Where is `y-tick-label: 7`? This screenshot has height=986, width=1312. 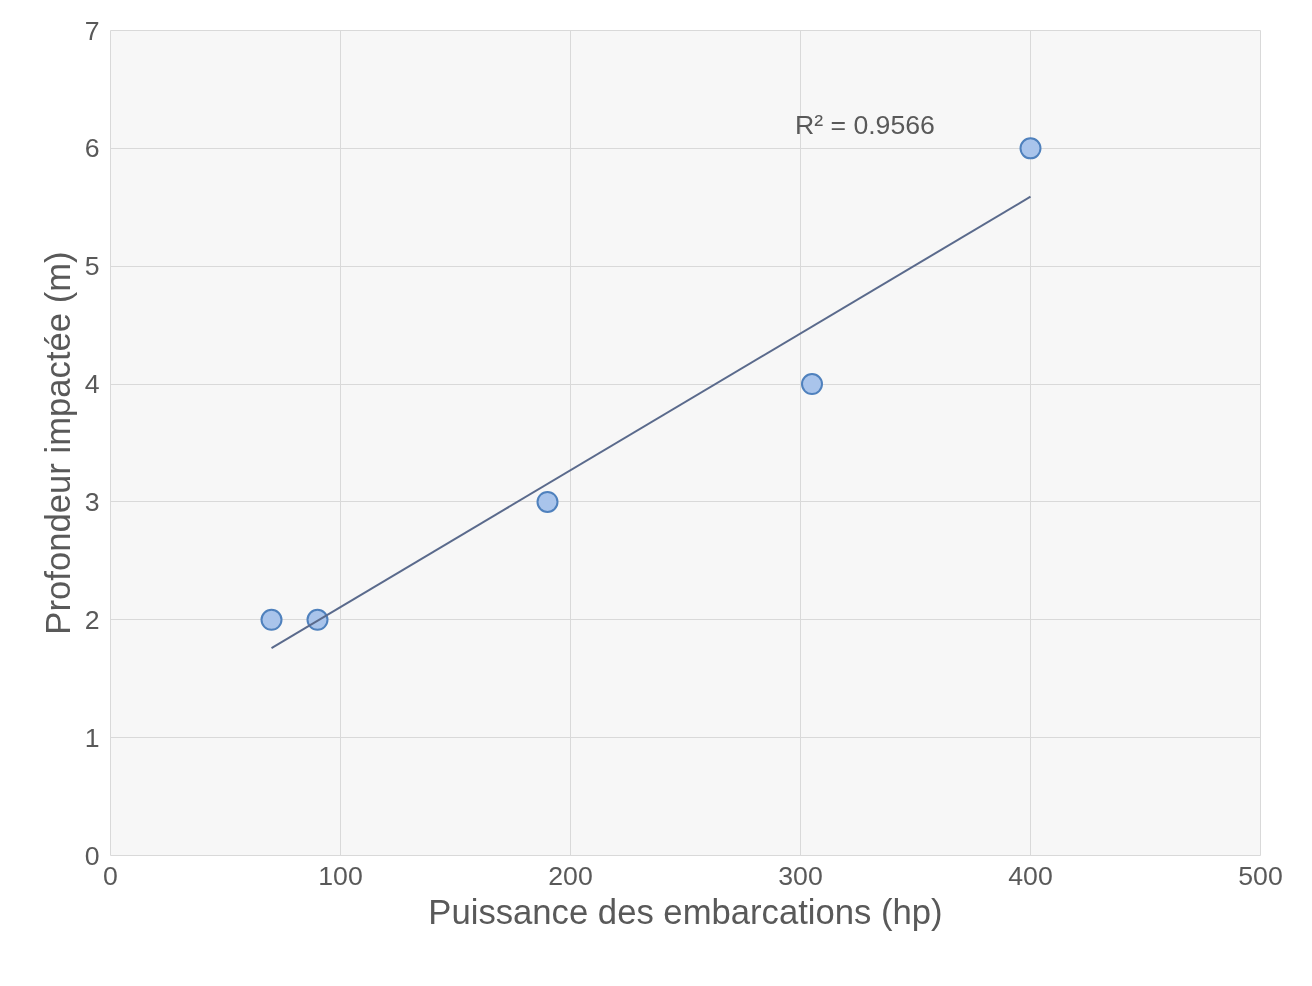 y-tick-label: 7 is located at coordinates (92, 30).